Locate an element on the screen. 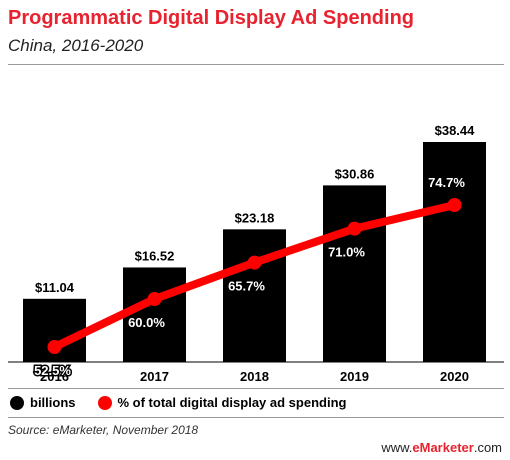 This screenshot has width=510, height=460. share-point-2018 is located at coordinates (254, 262).